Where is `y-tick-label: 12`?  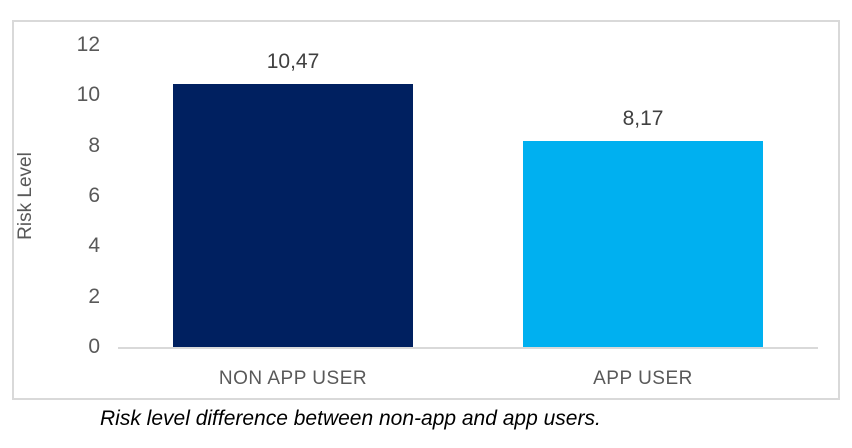 y-tick-label: 12 is located at coordinates (88, 44).